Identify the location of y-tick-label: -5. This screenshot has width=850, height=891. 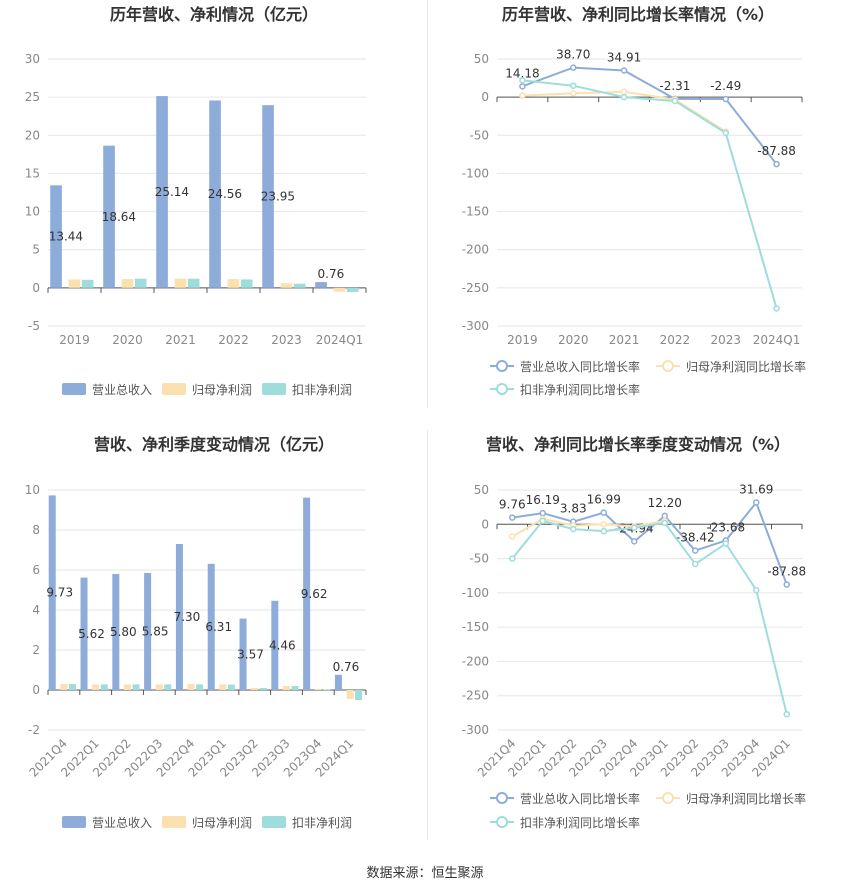
(34, 326).